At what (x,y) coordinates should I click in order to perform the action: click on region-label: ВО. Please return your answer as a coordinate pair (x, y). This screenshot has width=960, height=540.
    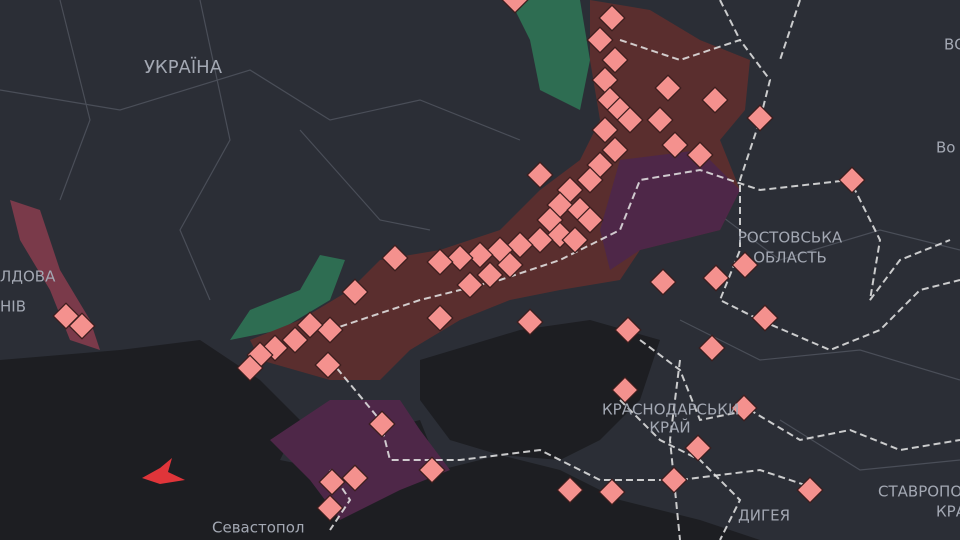
    Looking at the image, I should click on (952, 45).